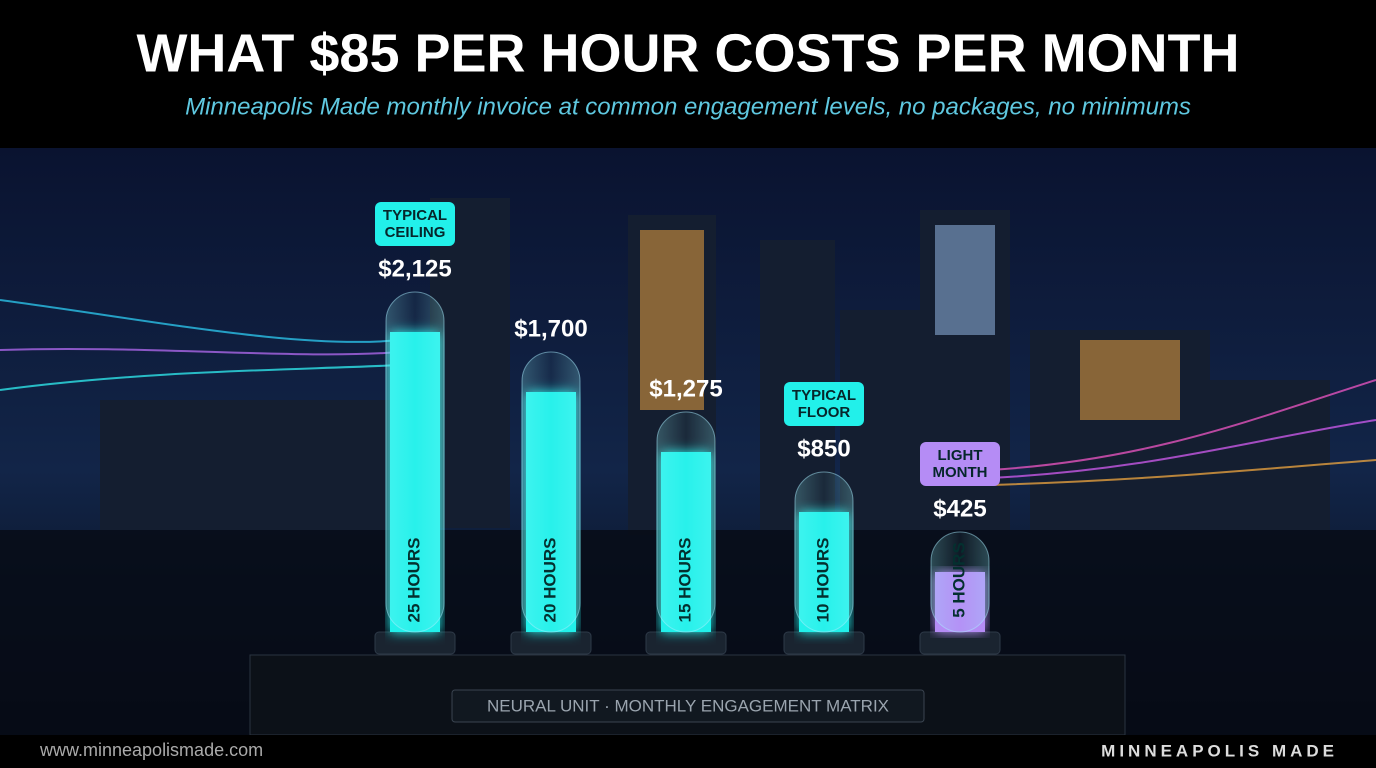 The image size is (1376, 768). Describe the element at coordinates (151, 750) in the screenshot. I see `website: www.minneapolismade.com` at that location.